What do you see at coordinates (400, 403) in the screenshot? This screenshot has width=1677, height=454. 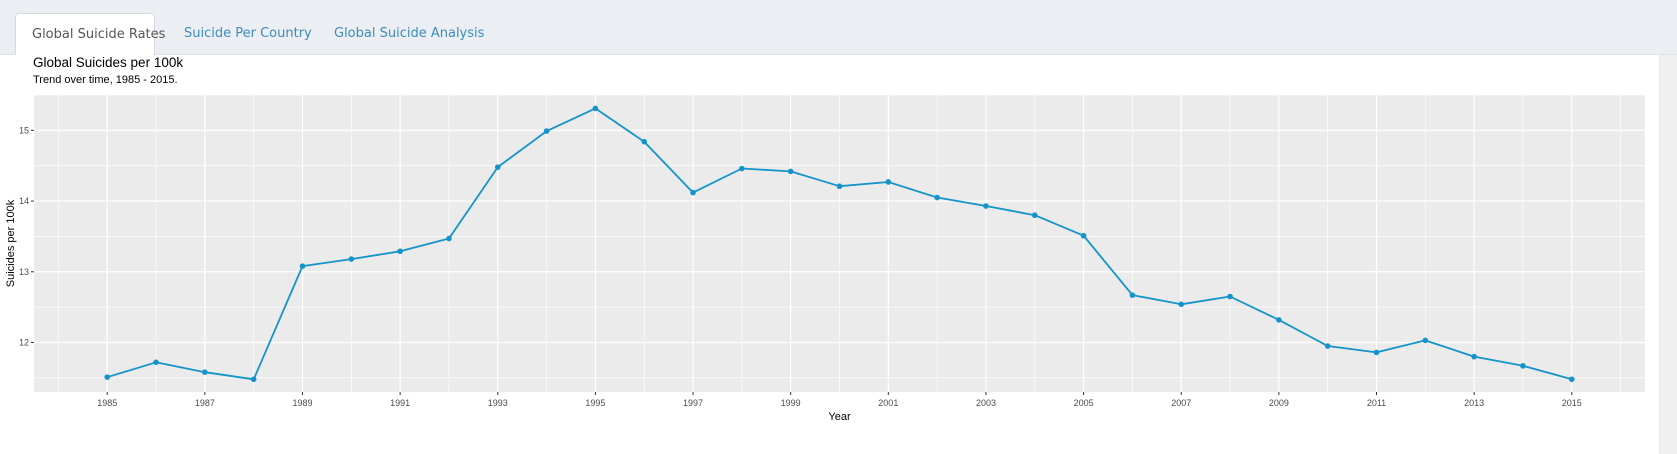 I see `x-tick-label: 1991` at bounding box center [400, 403].